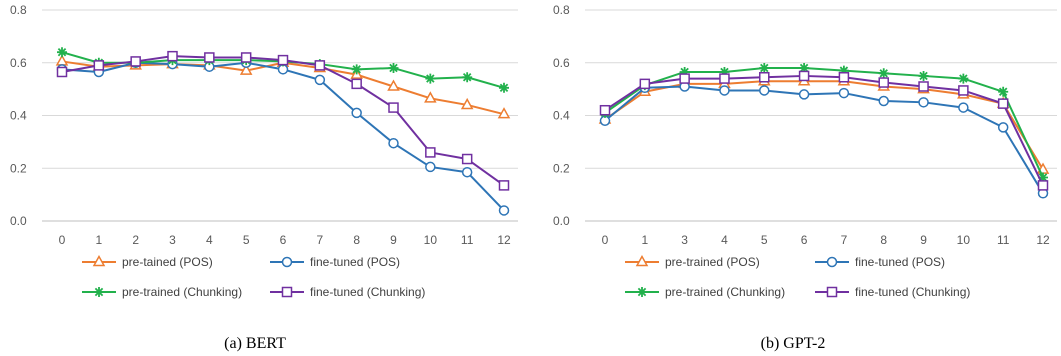  What do you see at coordinates (712, 262) in the screenshot?
I see `legend-label: pre-trained (POS)` at bounding box center [712, 262].